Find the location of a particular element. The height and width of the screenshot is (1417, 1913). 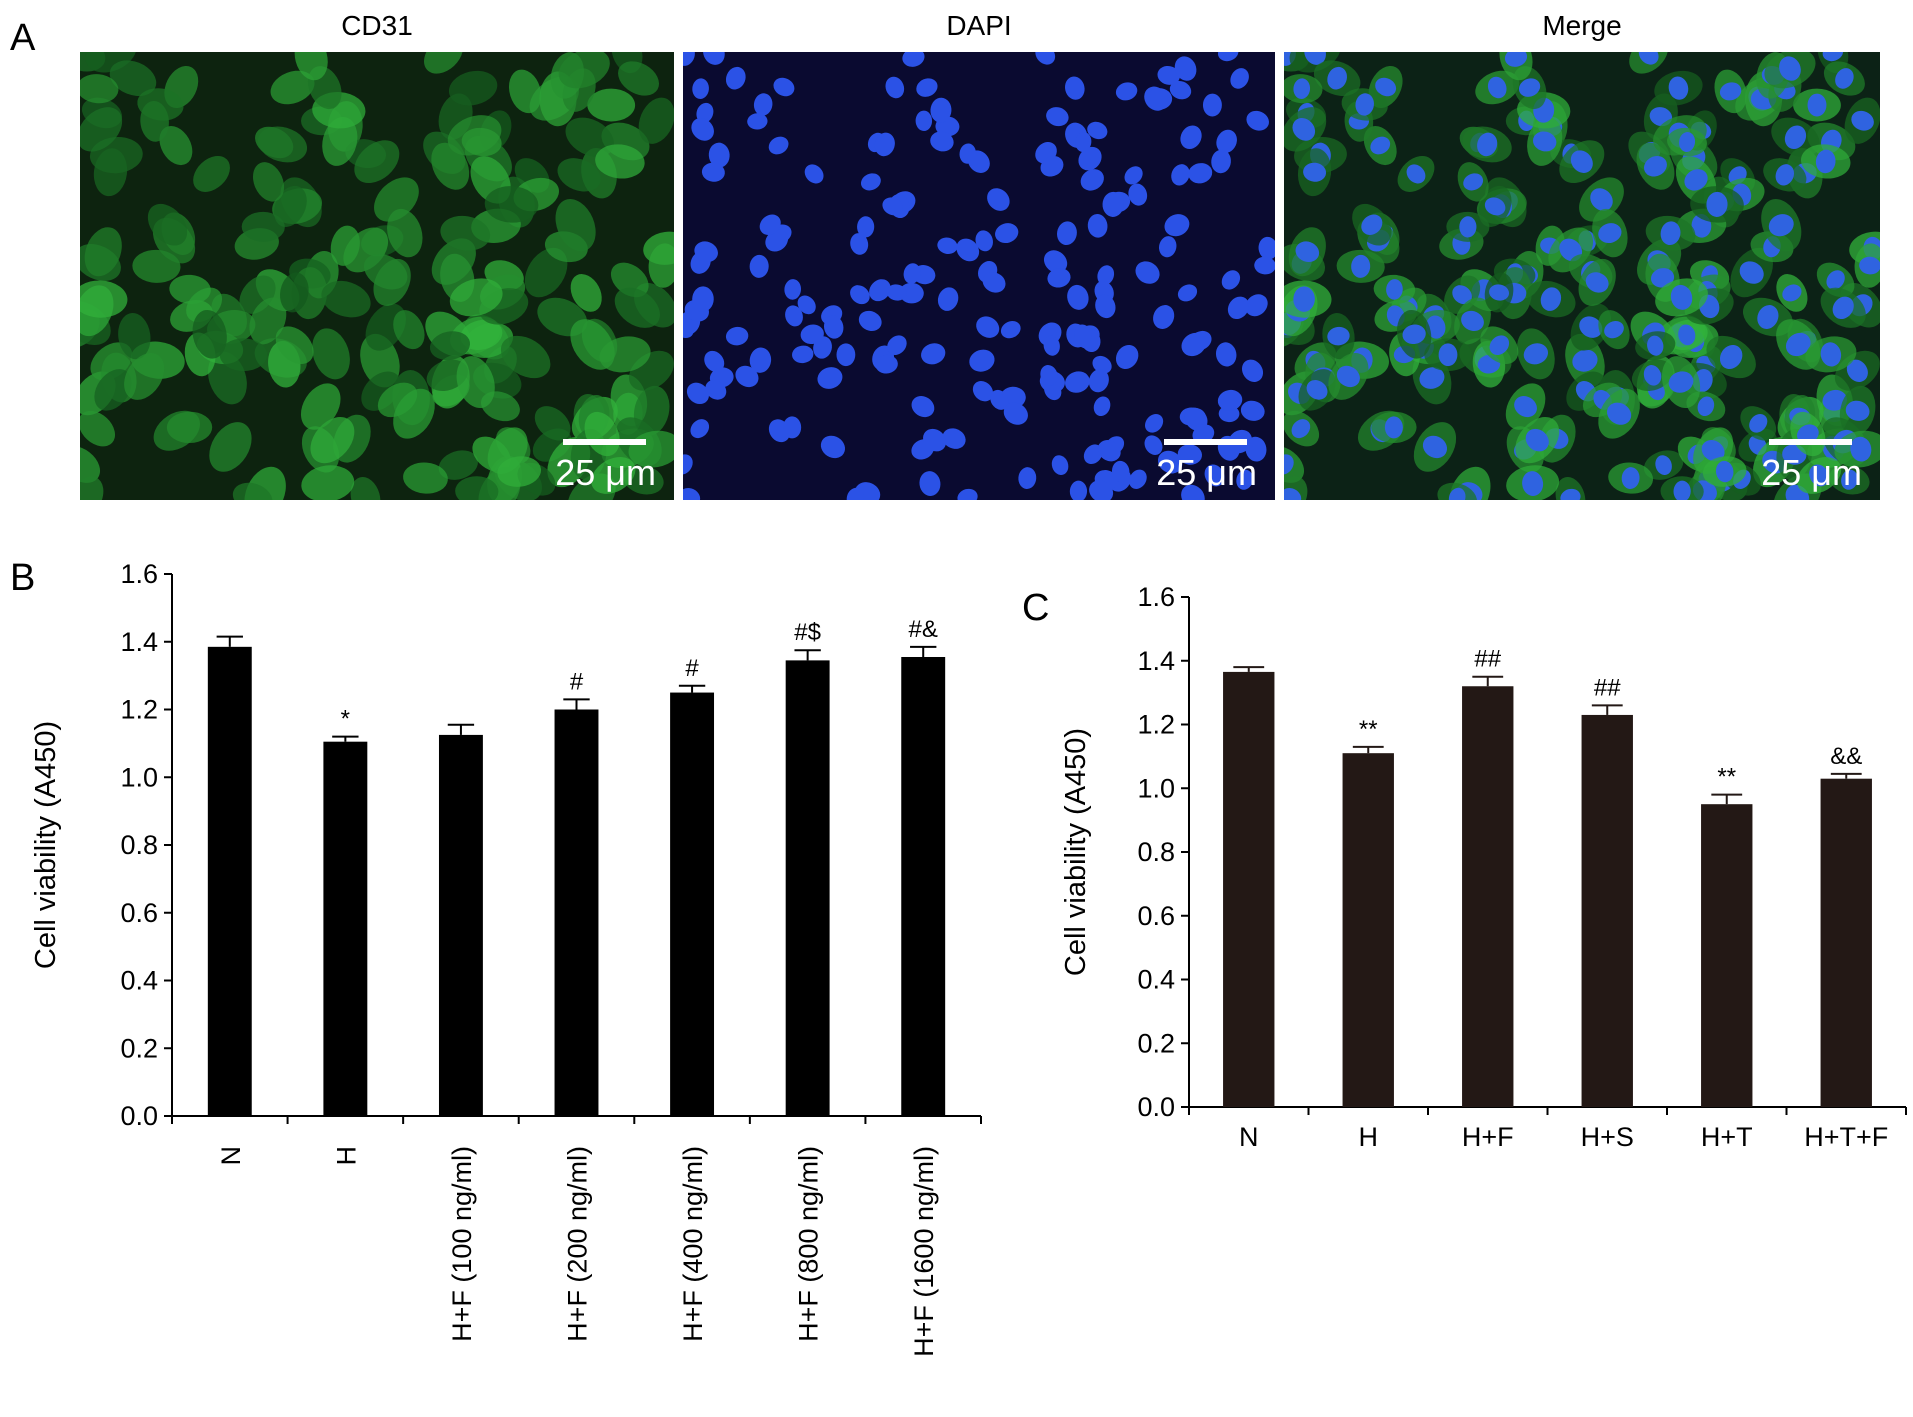

panel-label: C is located at coordinates (1035, 608).